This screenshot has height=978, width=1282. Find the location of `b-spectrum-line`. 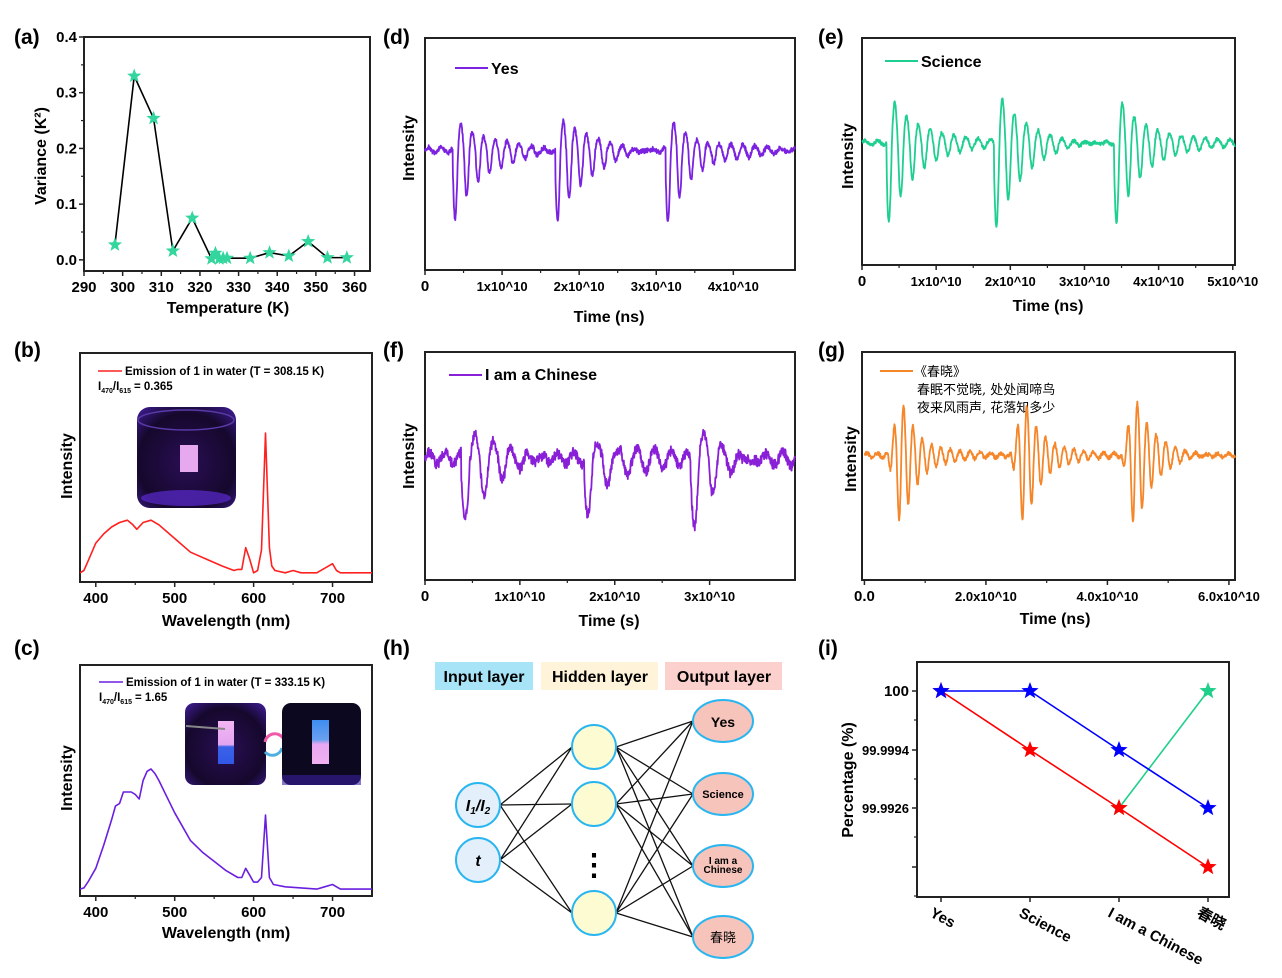

b-spectrum-line is located at coordinates (225, 503).